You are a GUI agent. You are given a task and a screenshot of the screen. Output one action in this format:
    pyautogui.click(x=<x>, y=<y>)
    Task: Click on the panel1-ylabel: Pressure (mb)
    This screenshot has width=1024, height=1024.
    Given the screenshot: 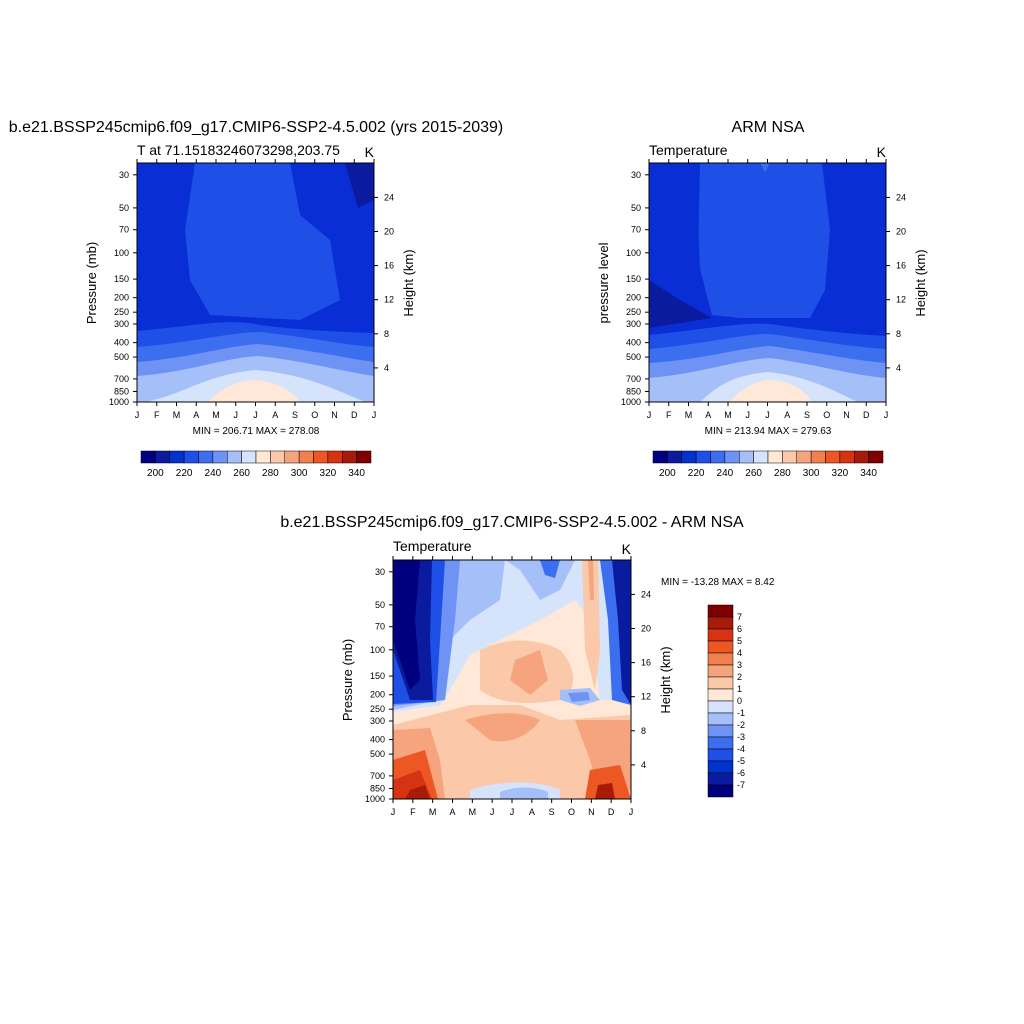 What is the action you would take?
    pyautogui.click(x=91, y=283)
    